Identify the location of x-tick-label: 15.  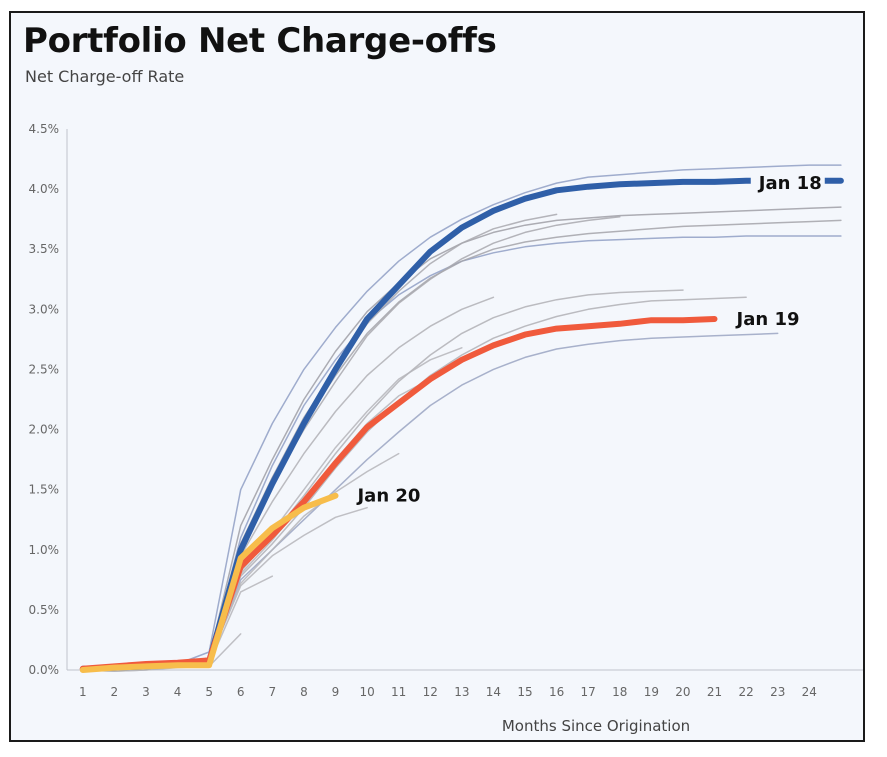
(524, 692).